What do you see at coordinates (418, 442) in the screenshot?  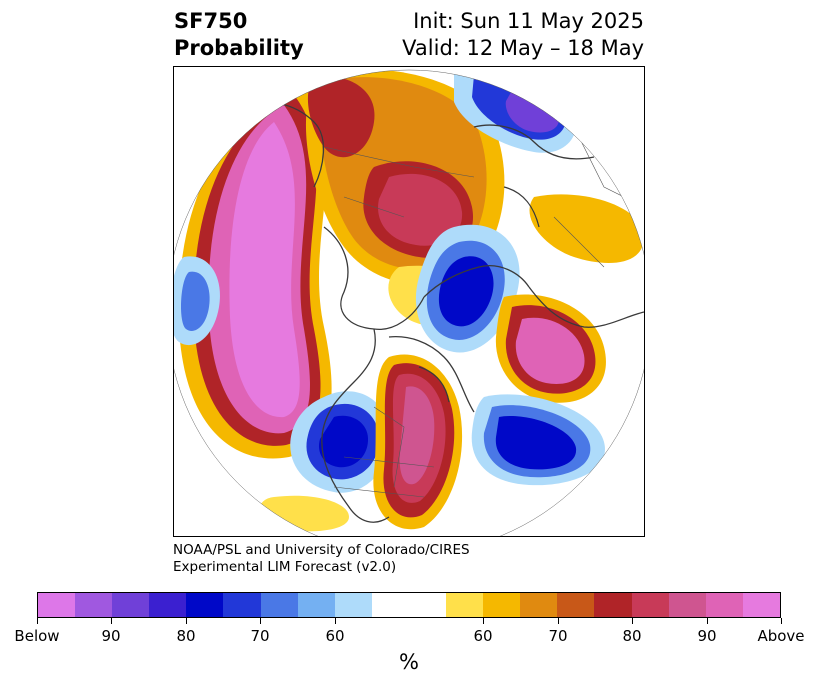 I see `central-us-above-anomaly` at bounding box center [418, 442].